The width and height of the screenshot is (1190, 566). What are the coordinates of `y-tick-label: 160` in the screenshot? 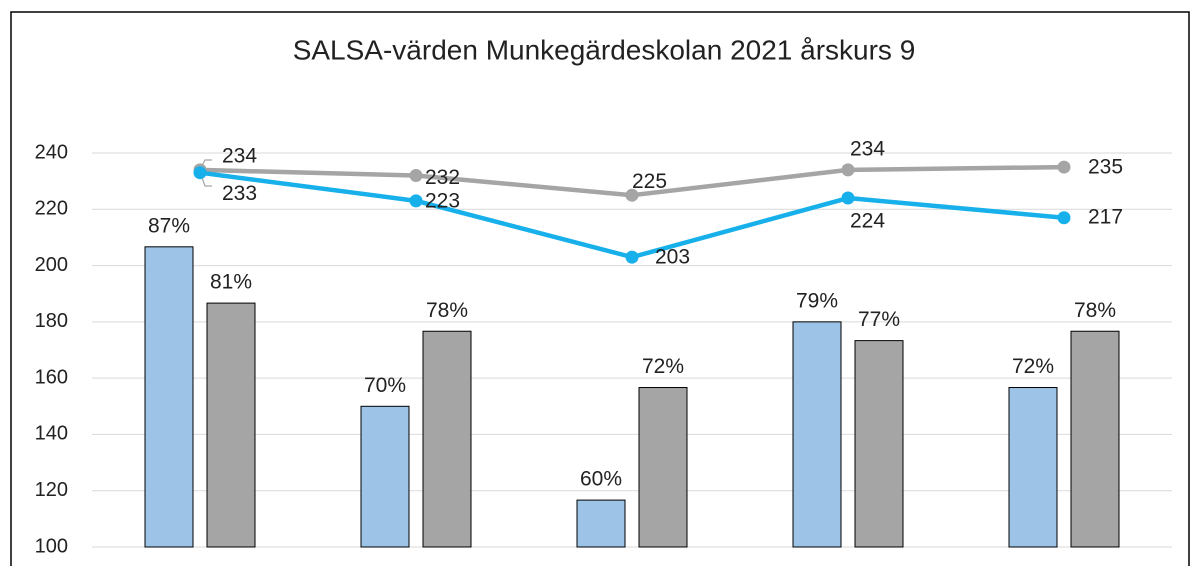 It's located at (51, 377).